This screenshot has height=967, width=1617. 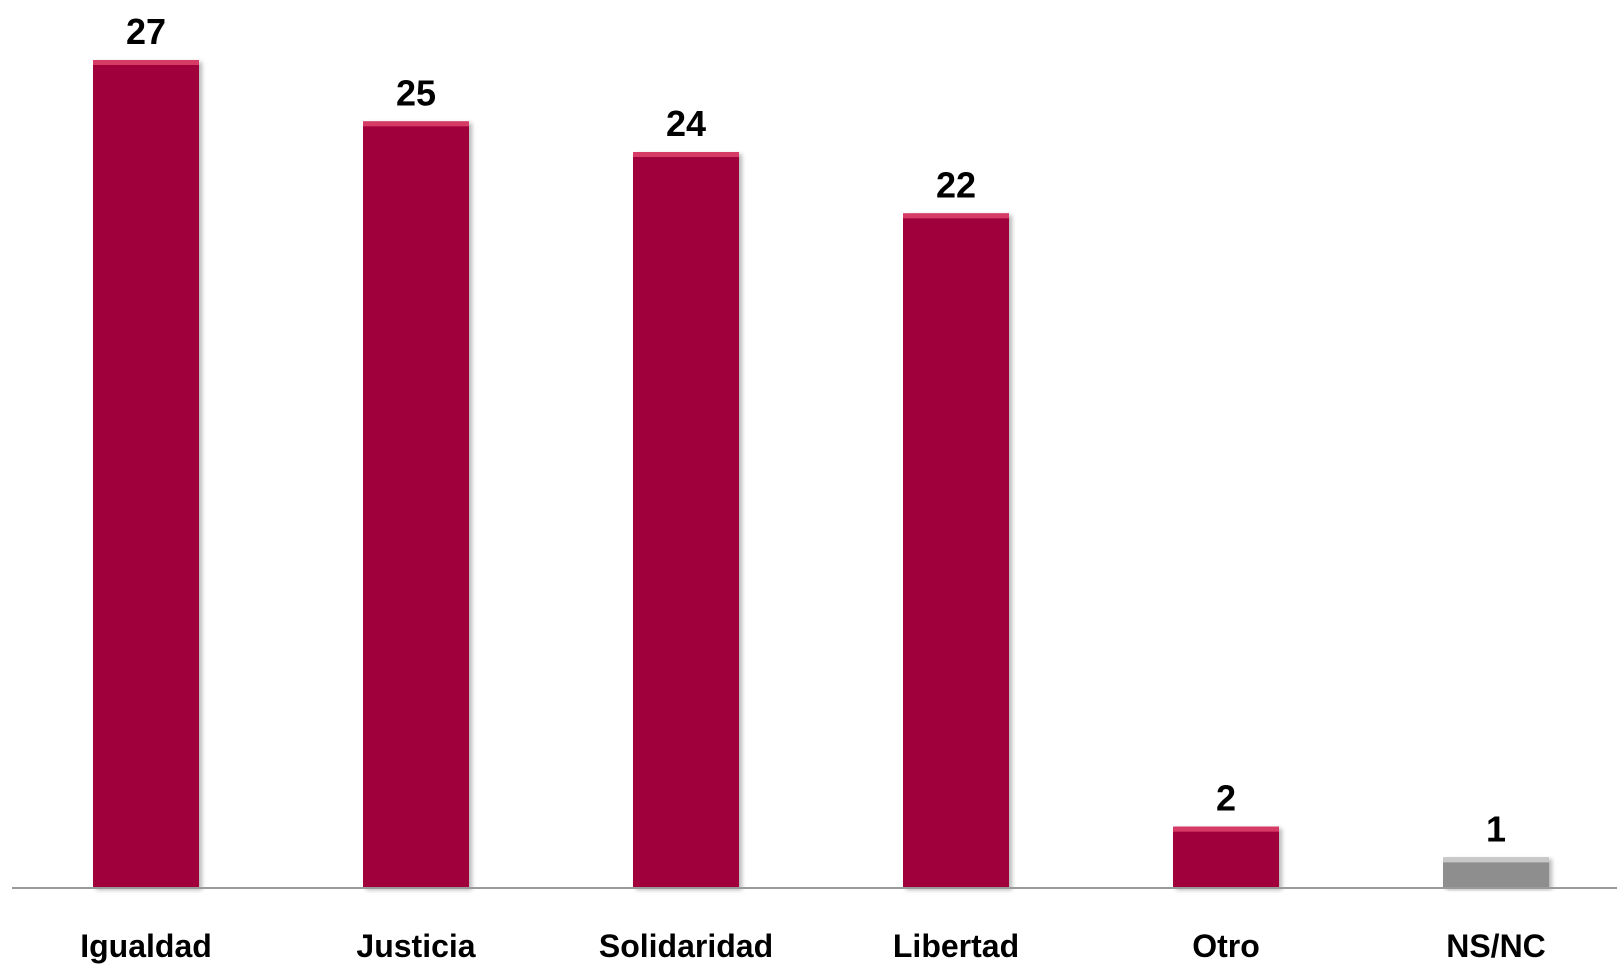 I want to click on x-tick-label-ns-nc: NS/NC, so click(x=1496, y=946).